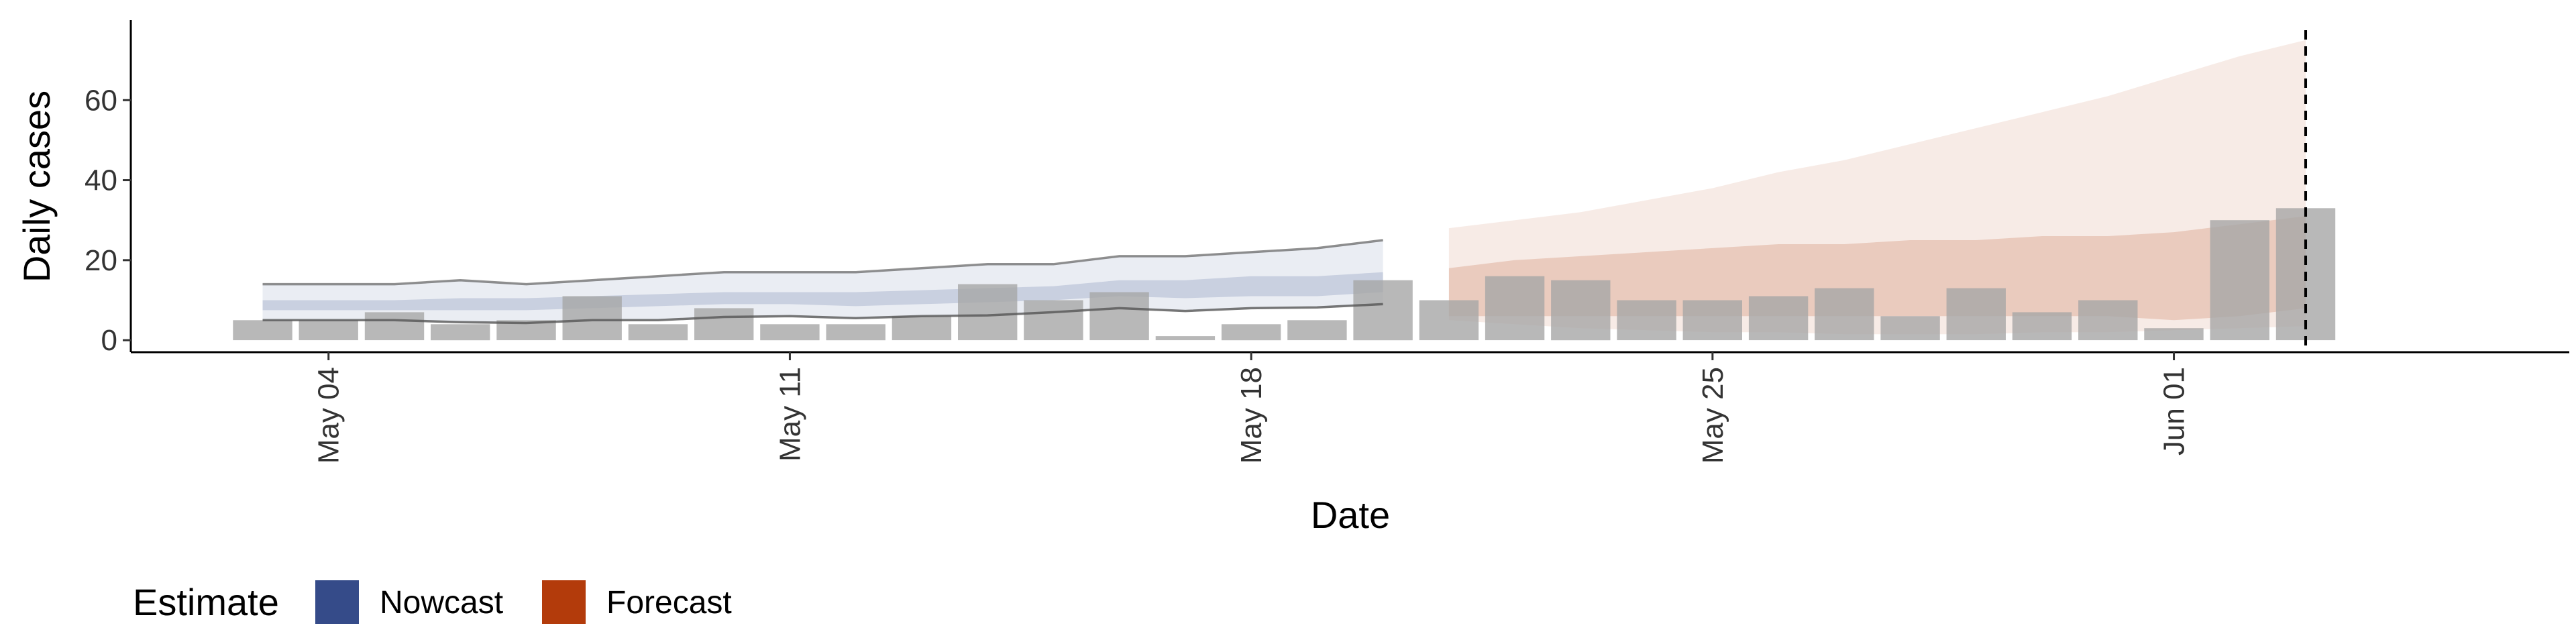  I want to click on y-axis-title: Daily cases, so click(36, 186).